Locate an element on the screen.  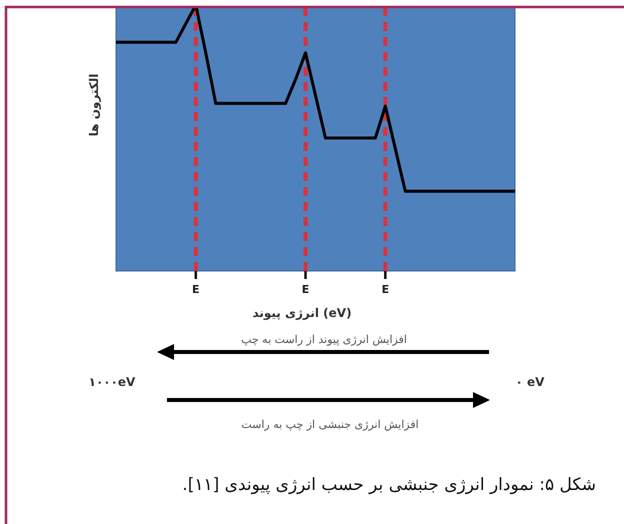
text: ۰ eV is located at coordinates (531, 382).